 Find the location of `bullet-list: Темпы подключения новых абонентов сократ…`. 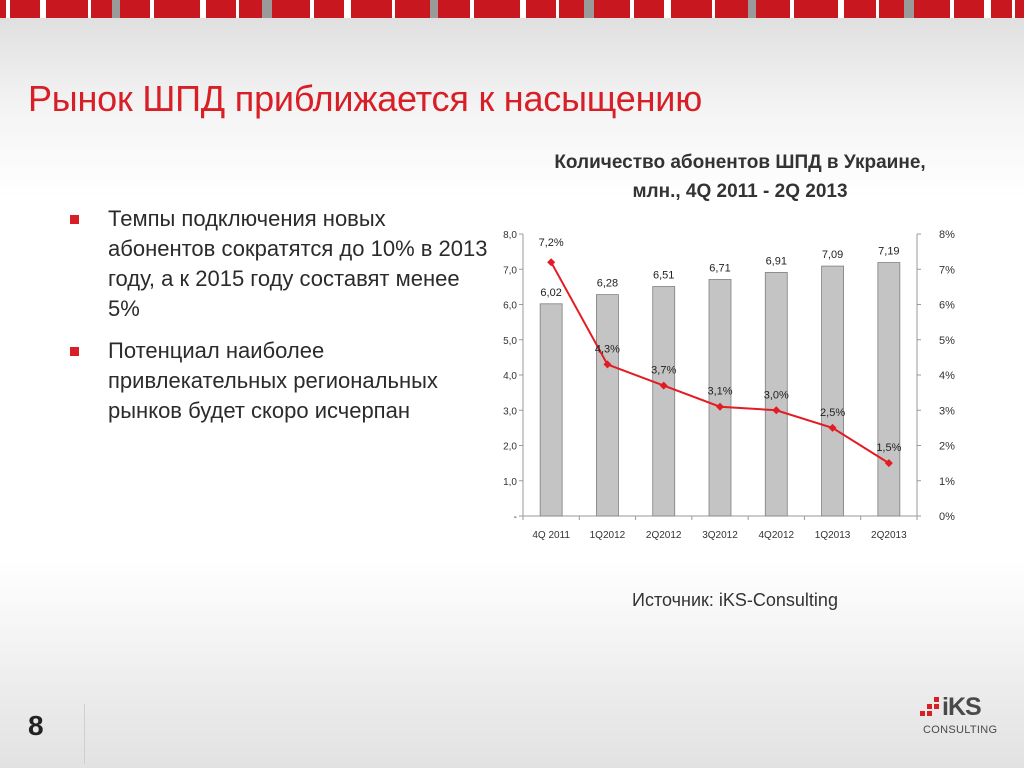

bullet-list: Темпы подключения новых абонентов сократ… is located at coordinates (280, 321).